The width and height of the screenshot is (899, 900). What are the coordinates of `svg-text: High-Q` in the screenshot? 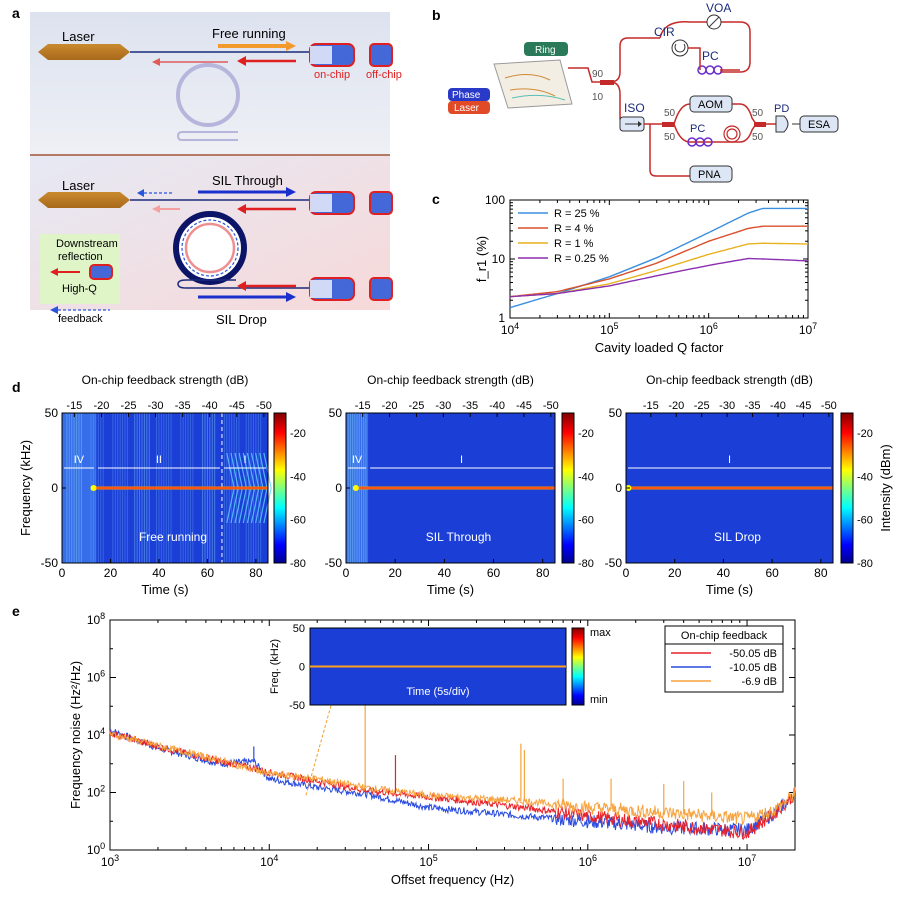 It's located at (79, 289).